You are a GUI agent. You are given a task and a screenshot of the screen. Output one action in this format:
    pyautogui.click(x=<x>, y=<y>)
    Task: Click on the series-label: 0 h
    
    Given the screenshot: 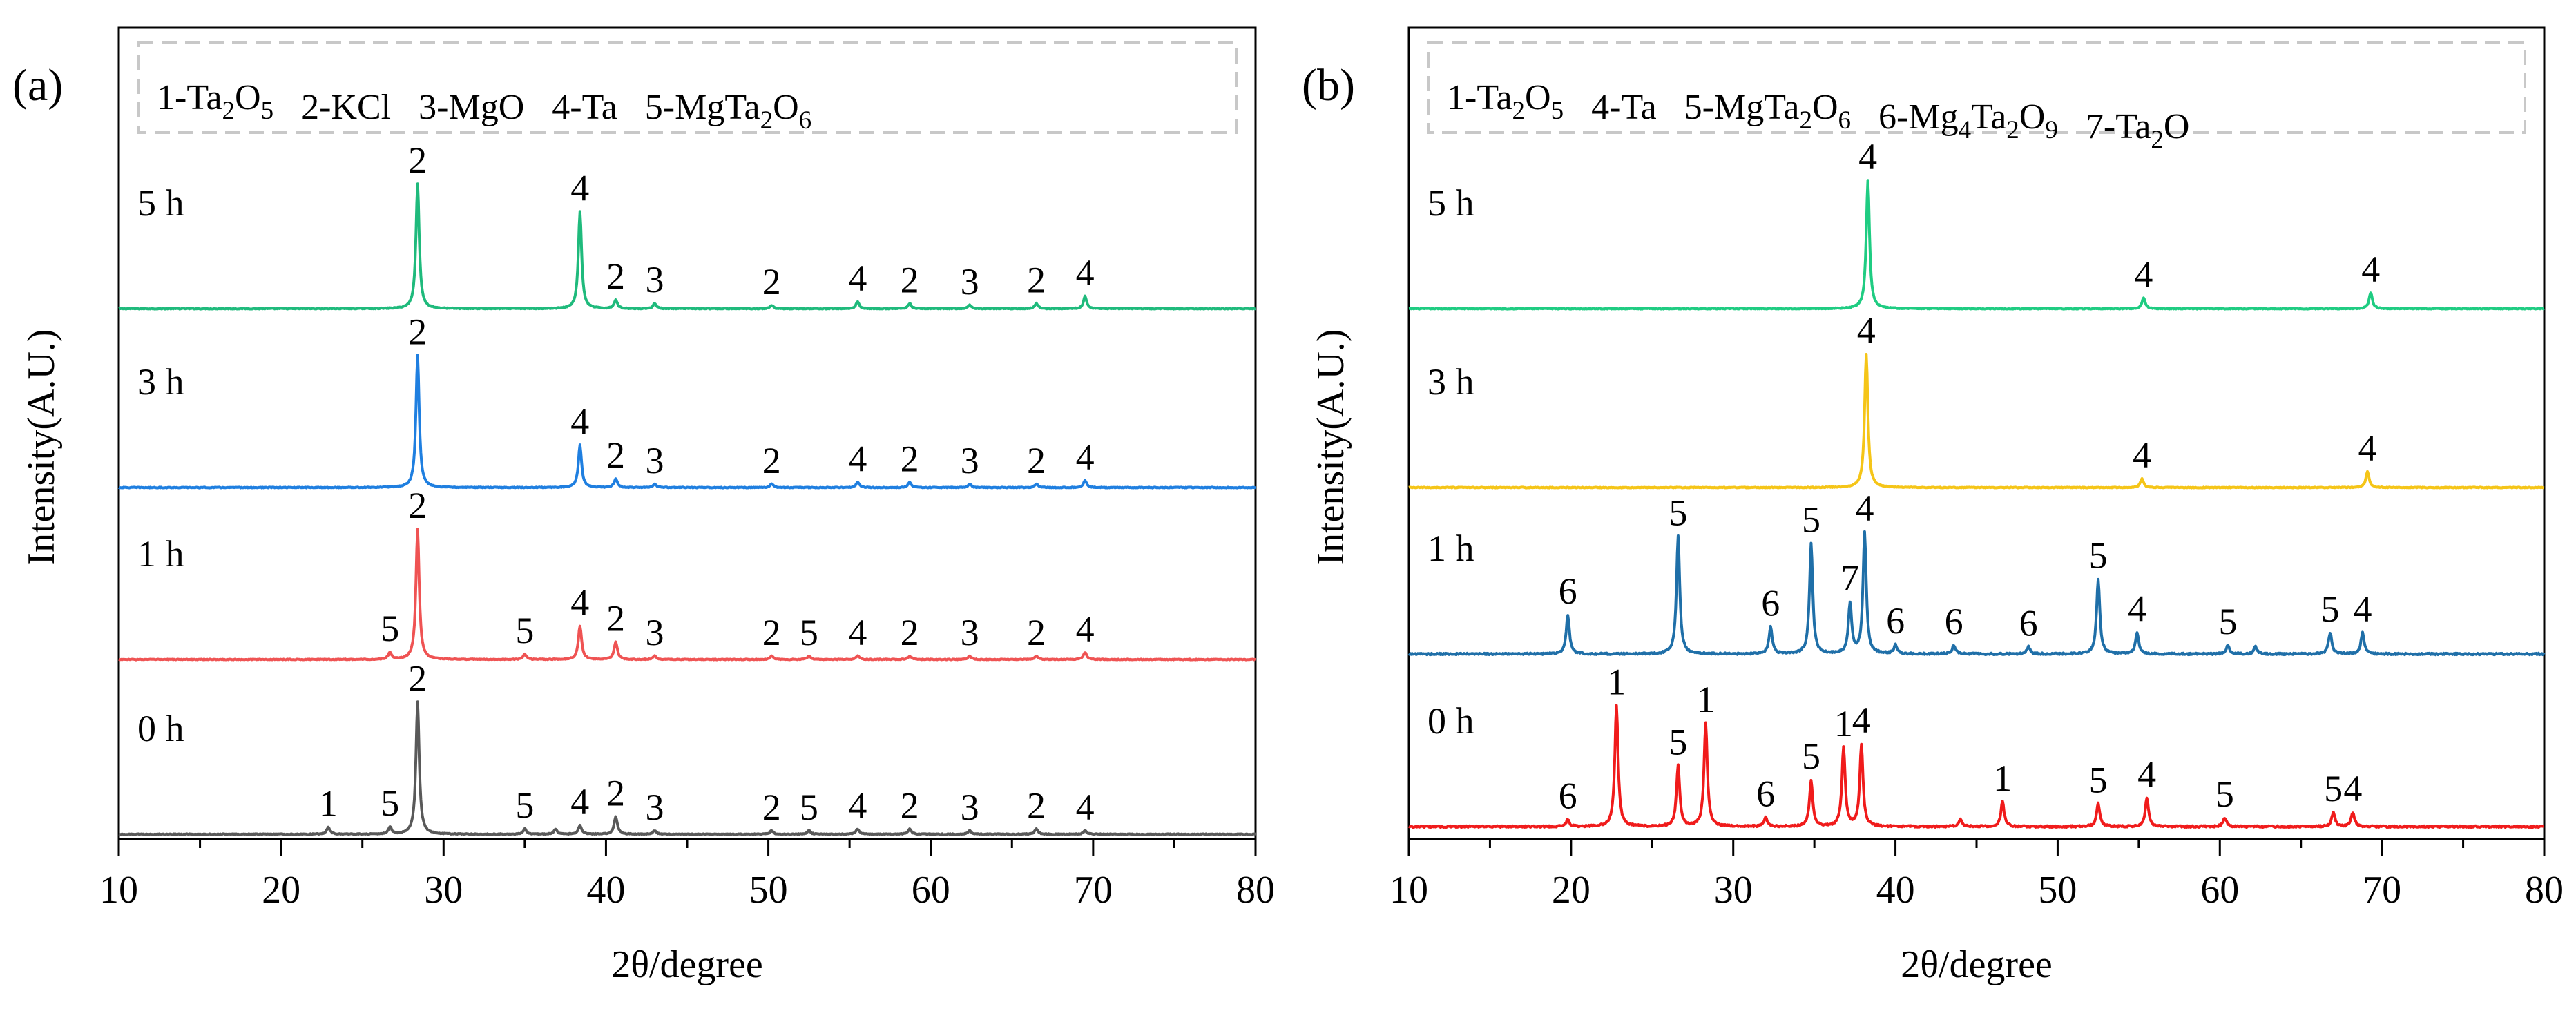 What is the action you would take?
    pyautogui.click(x=1451, y=721)
    